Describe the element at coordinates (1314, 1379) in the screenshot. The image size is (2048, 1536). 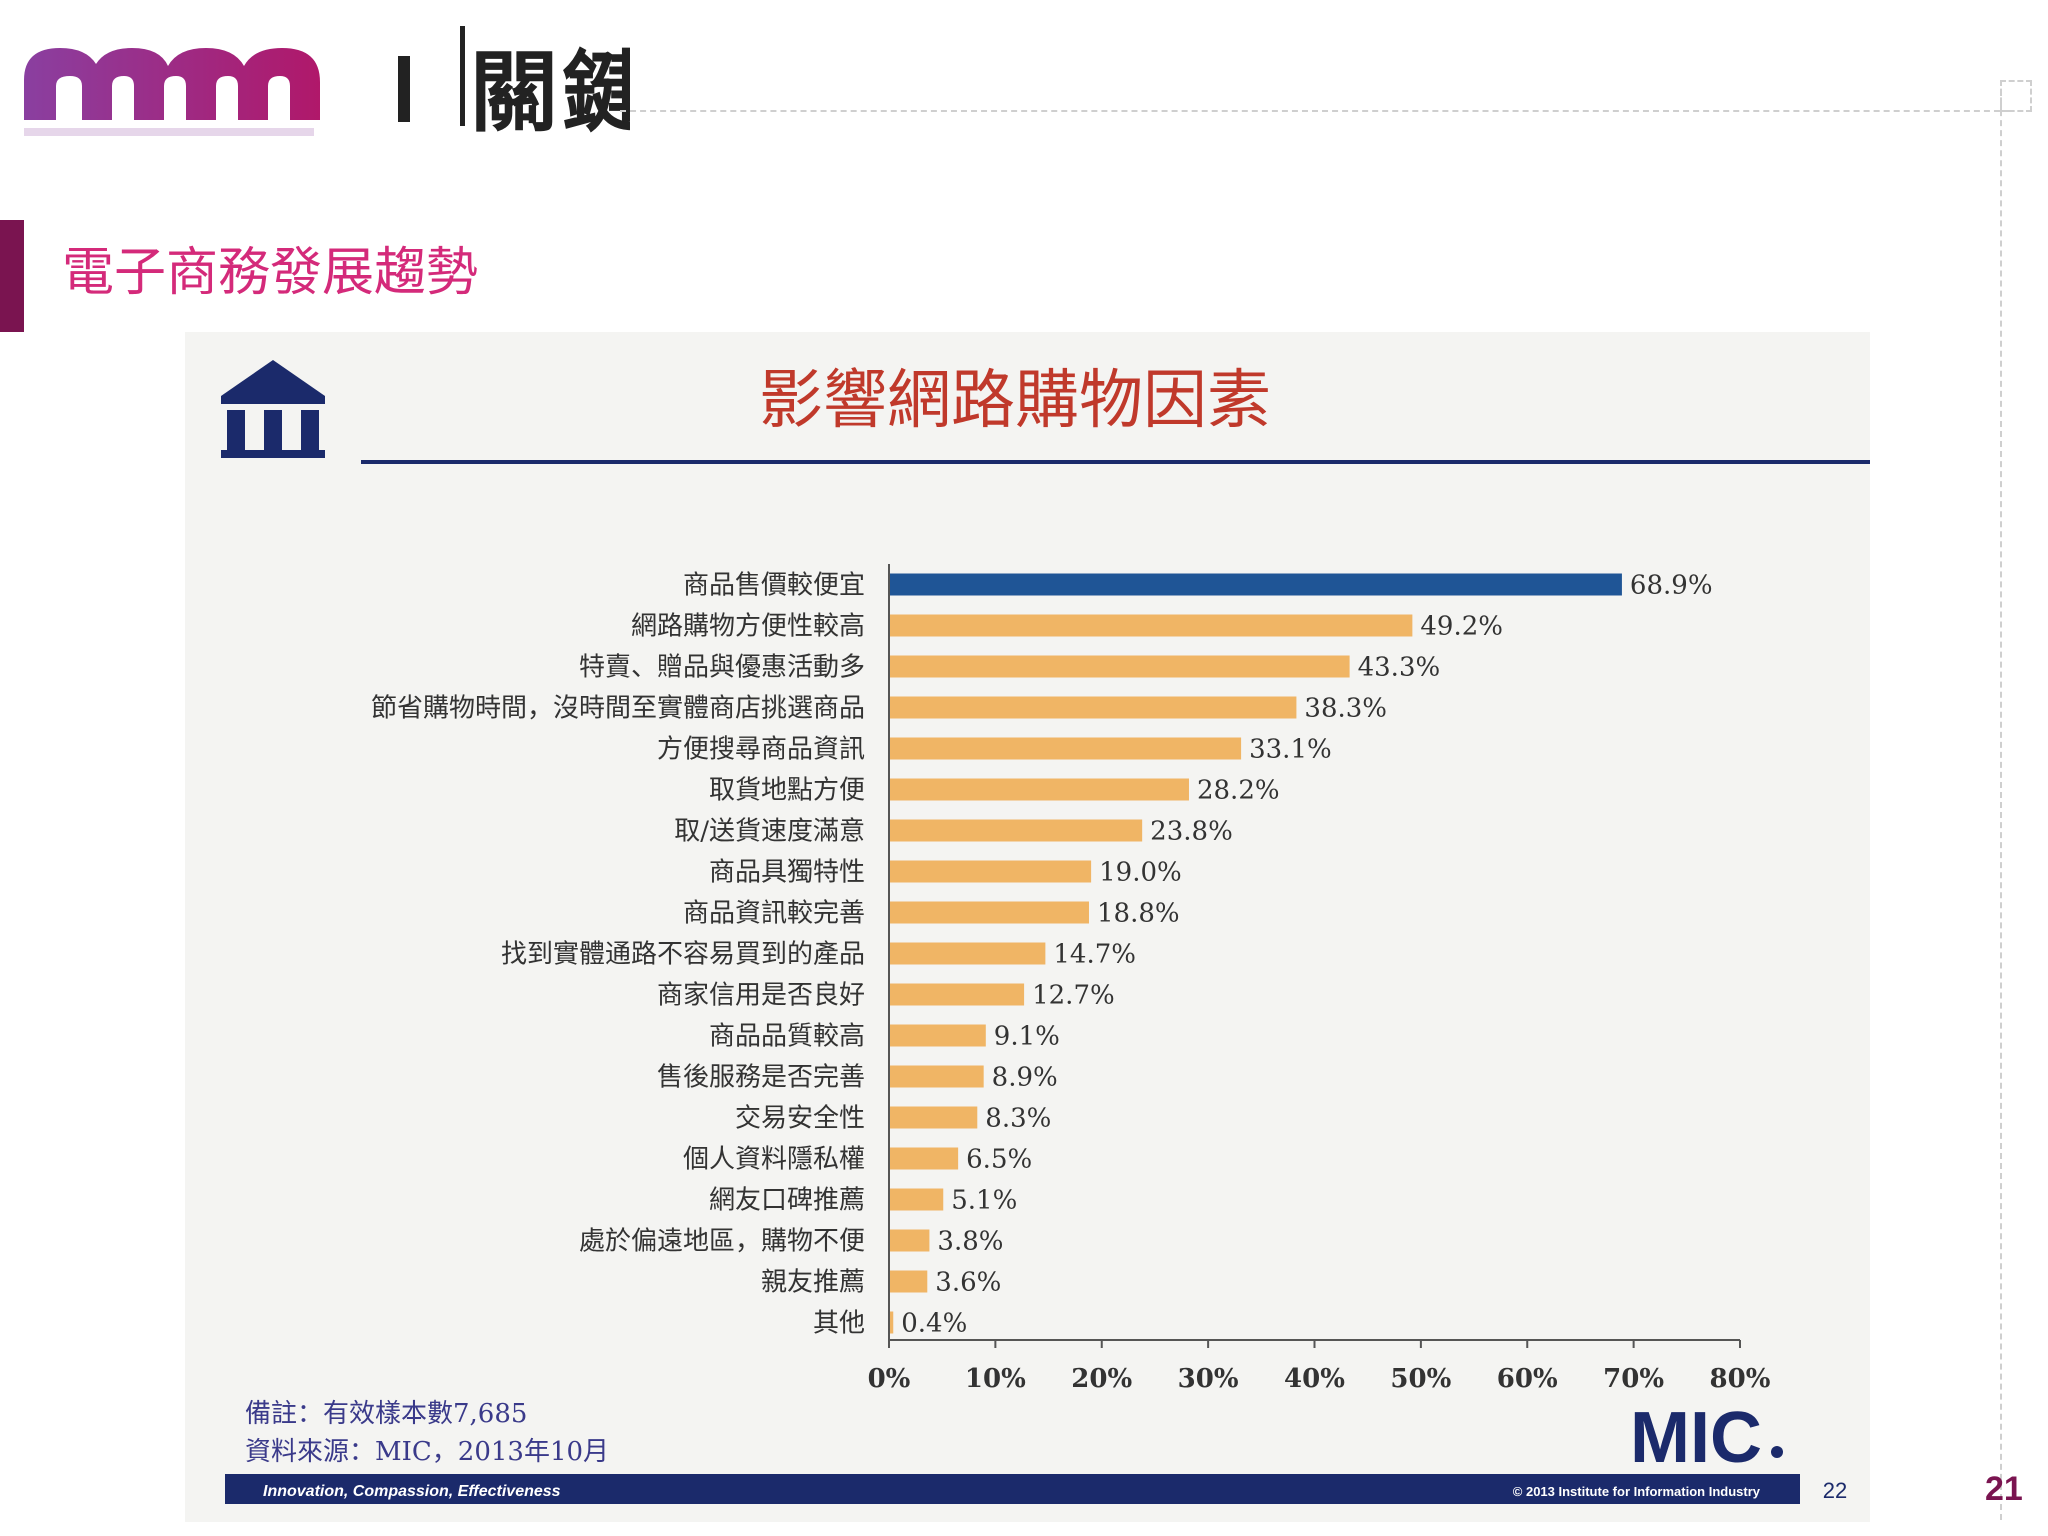
I see `x-tick-label: 40%` at that location.